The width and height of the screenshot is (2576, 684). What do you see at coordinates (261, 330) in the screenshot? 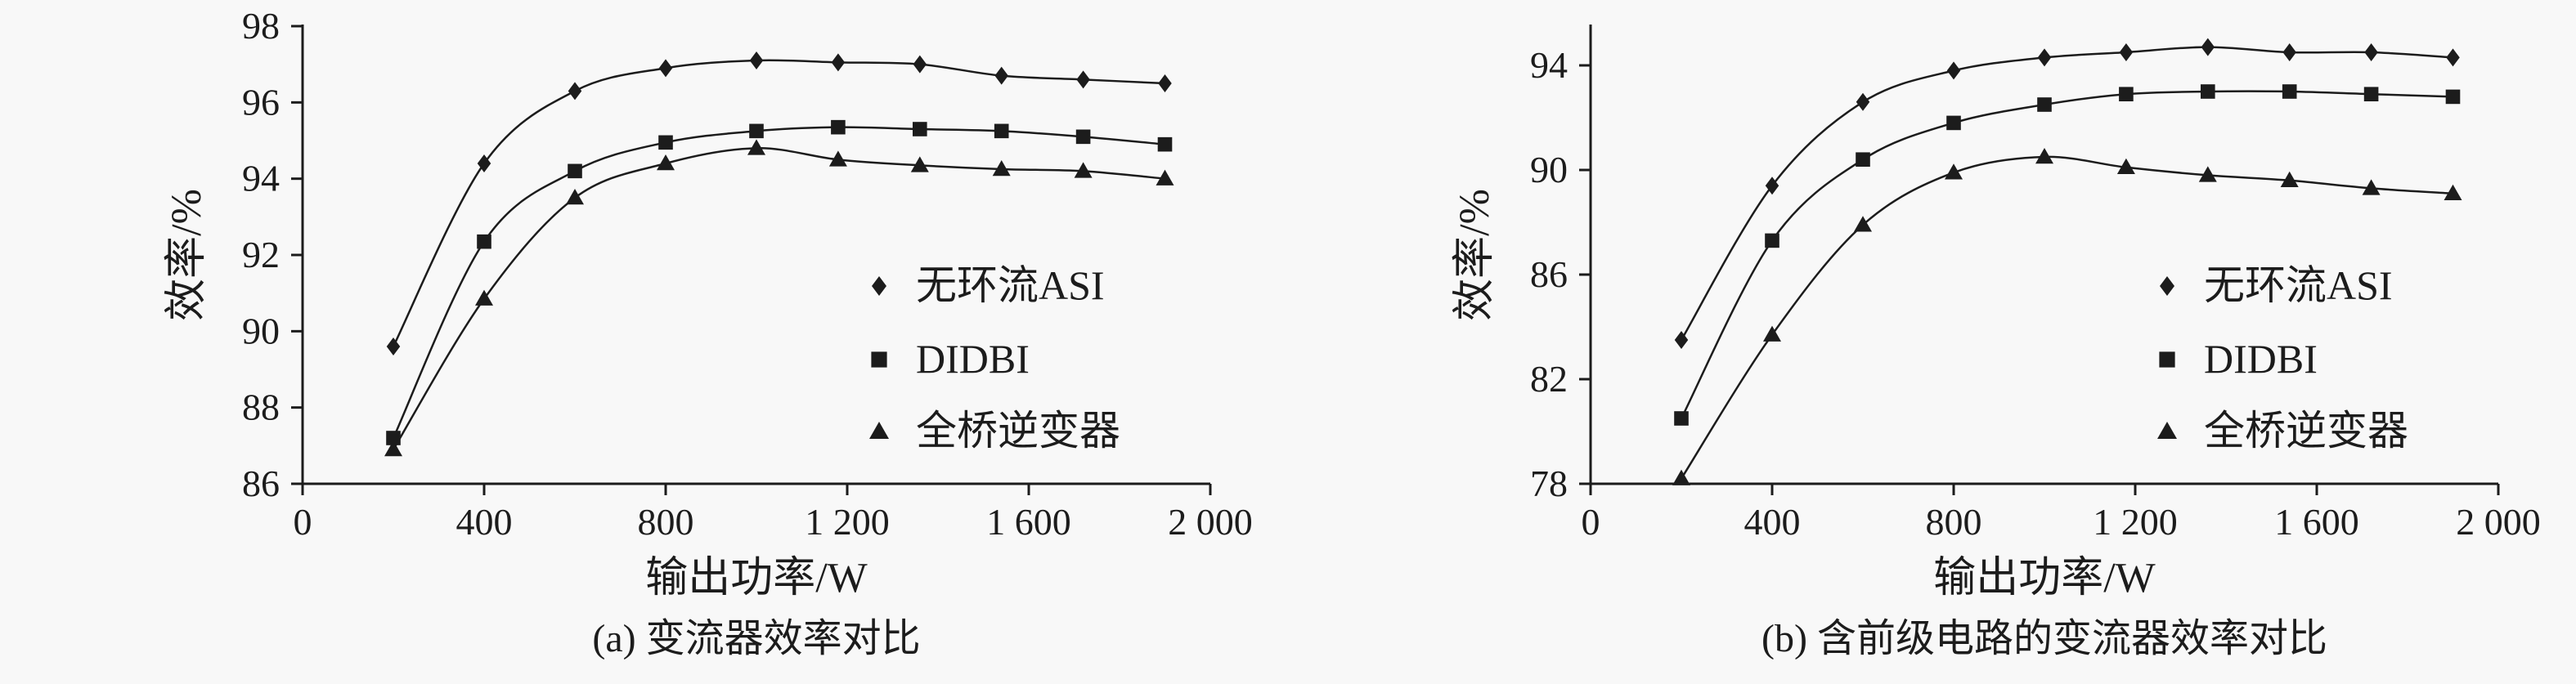
I see `y-tick-label: 90` at bounding box center [261, 330].